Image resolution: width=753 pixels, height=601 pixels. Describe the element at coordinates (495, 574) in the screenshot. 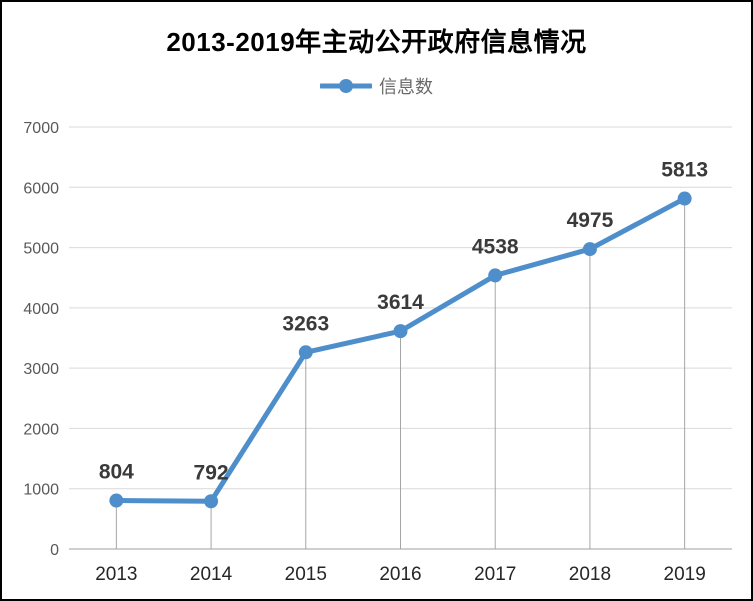

I see `x-axis-label: 2017` at that location.